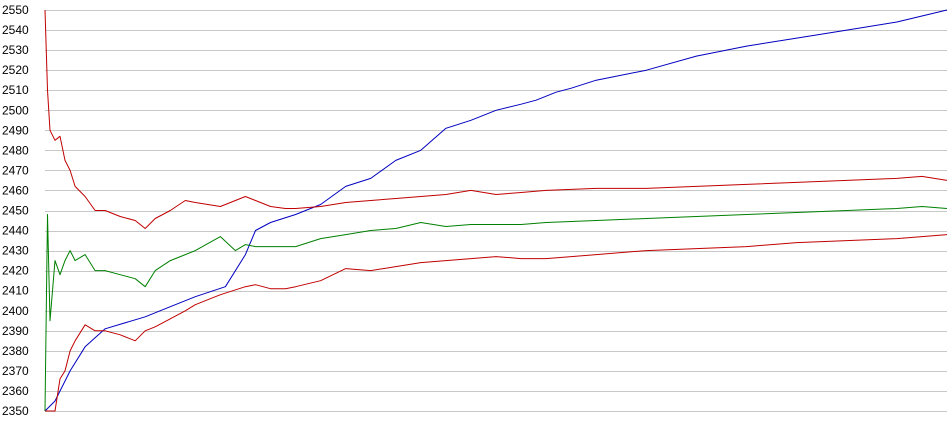 Image resolution: width=950 pixels, height=435 pixels. Describe the element at coordinates (15, 190) in the screenshot. I see `y-tick-label: 2460` at that location.